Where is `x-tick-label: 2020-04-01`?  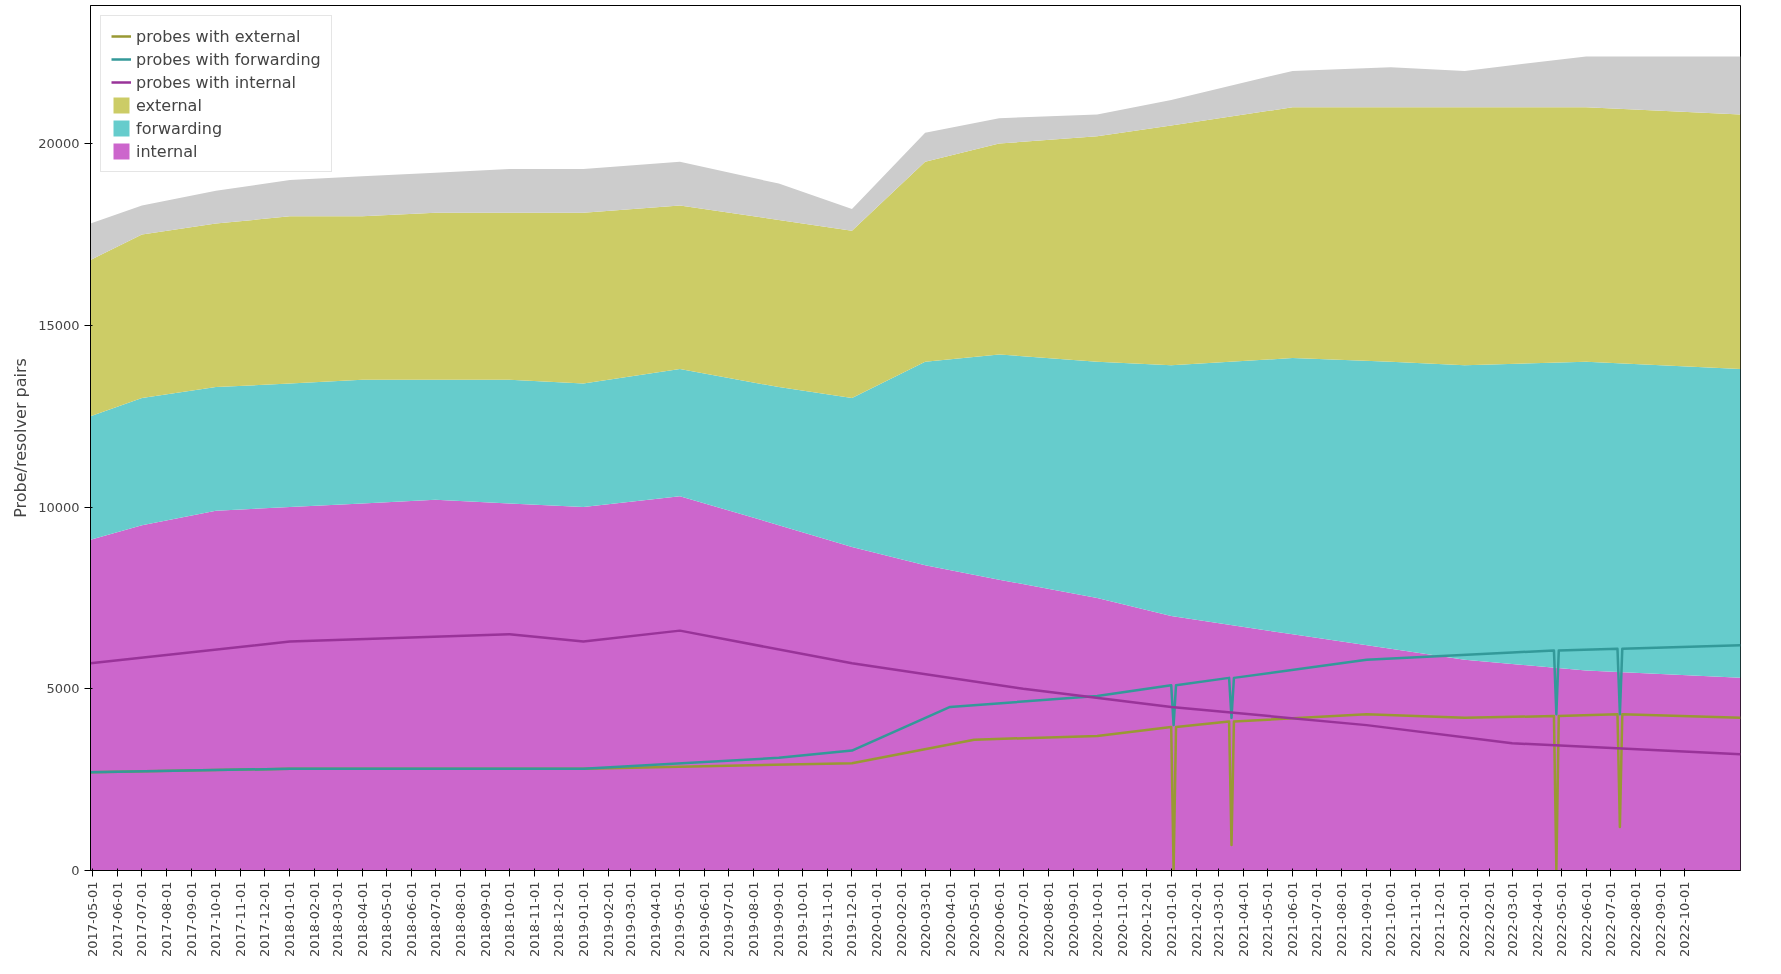
x-tick-label: 2020-04-01 is located at coordinates (950, 919).